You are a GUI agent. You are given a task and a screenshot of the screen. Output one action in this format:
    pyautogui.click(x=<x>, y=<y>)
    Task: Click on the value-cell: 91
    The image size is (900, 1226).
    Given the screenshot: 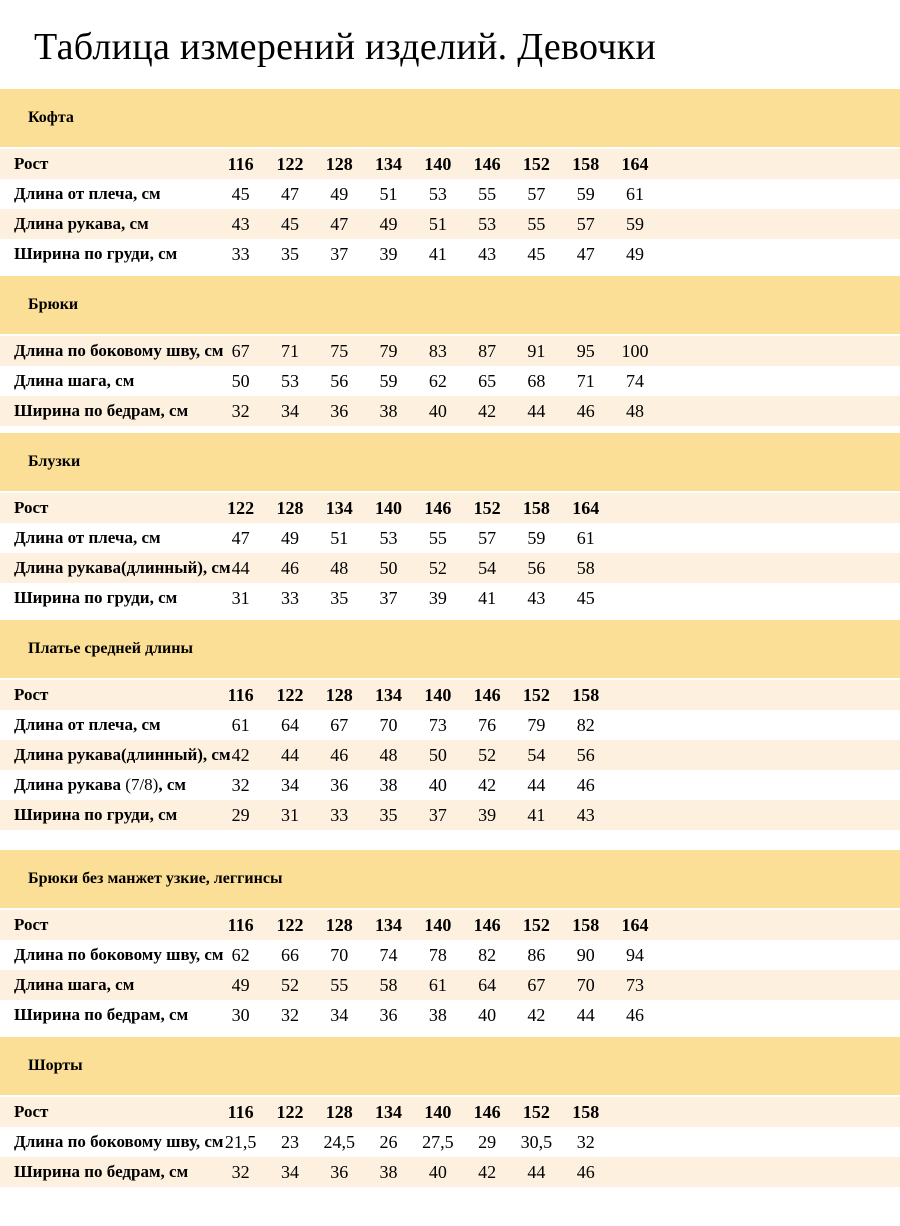 What is the action you would take?
    pyautogui.click(x=536, y=350)
    